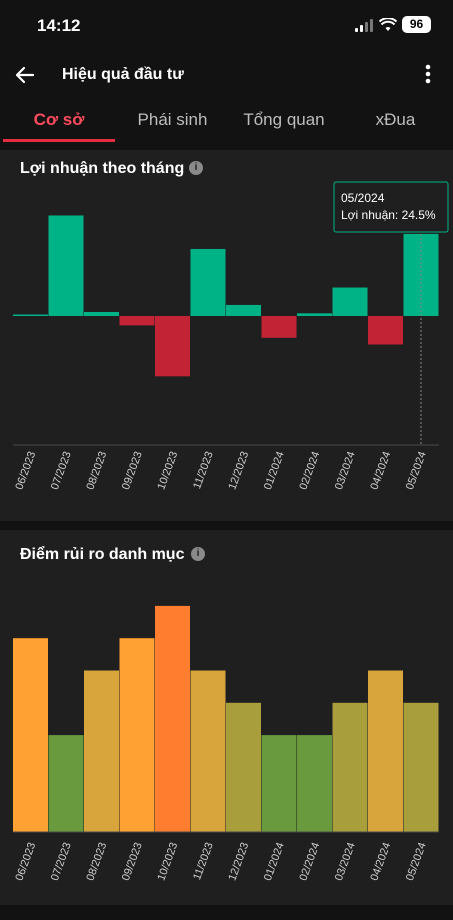  Describe the element at coordinates (66, 783) in the screenshot. I see `risk-bar-07-2023` at that location.